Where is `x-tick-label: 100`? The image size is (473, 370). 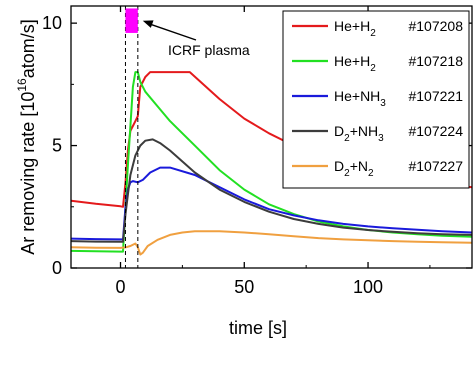 x-tick-label: 100 is located at coordinates (368, 287).